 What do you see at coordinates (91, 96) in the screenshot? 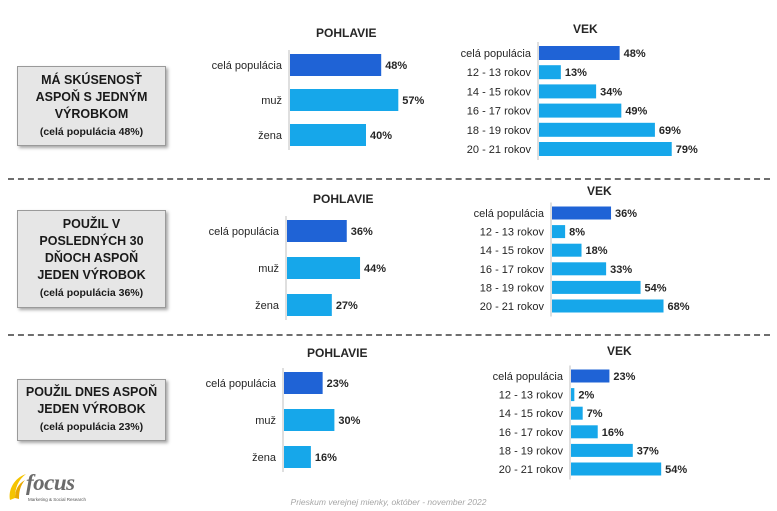
I see `summary-title-1: MÁ SKÚSENOSŤ ASPOŇ S JEDNÝM VÝROBKOM` at bounding box center [91, 96].